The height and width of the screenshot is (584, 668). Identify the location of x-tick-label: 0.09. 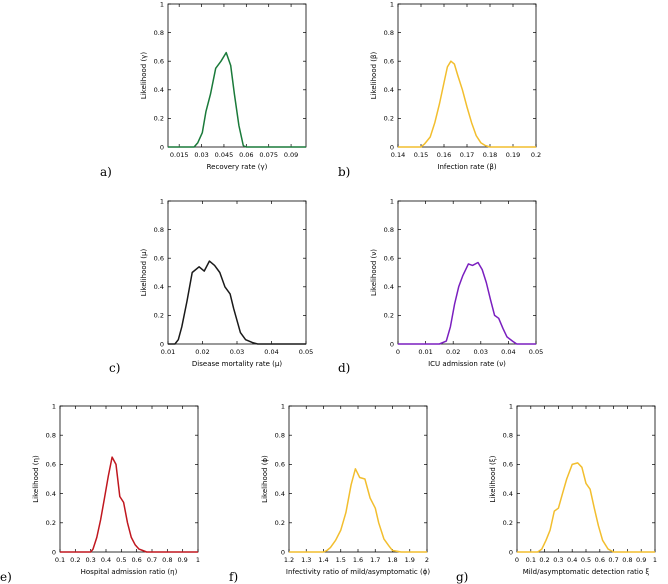
(291, 155).